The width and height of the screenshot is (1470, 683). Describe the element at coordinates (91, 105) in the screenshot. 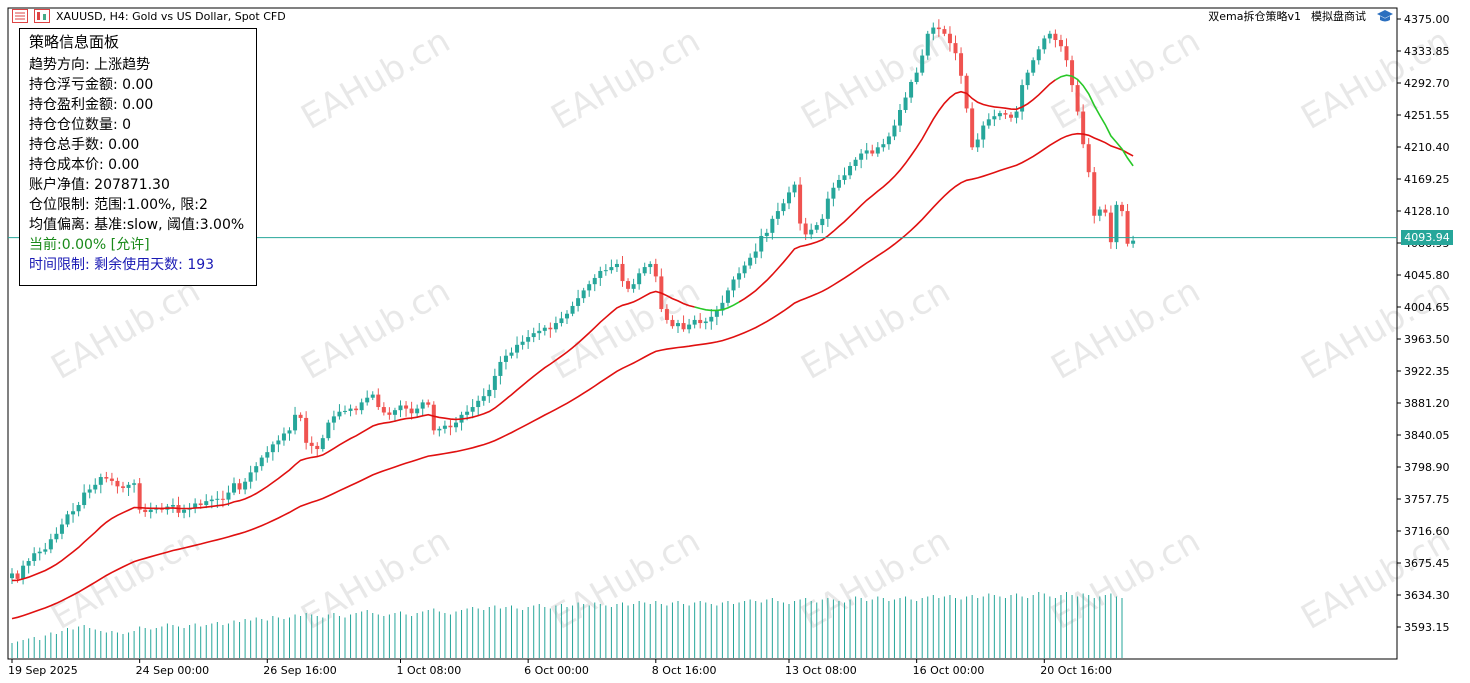

I see `panel-line: 持仓盈利金额: 0.00` at that location.